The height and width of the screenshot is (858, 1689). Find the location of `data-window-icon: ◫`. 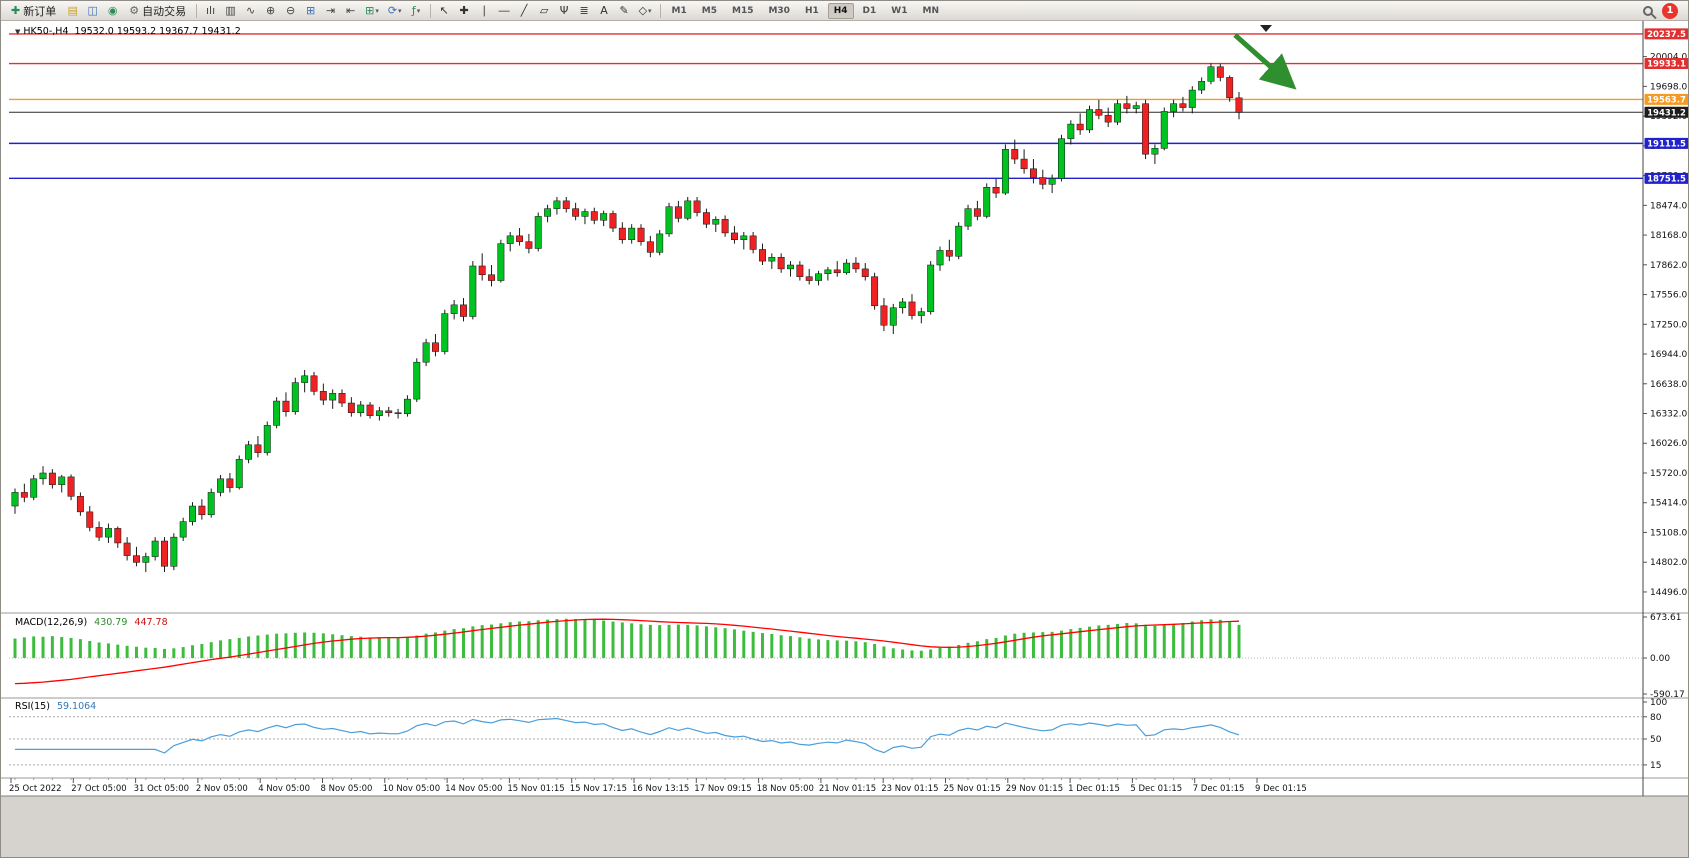

data-window-icon: ◫ is located at coordinates (92, 10).